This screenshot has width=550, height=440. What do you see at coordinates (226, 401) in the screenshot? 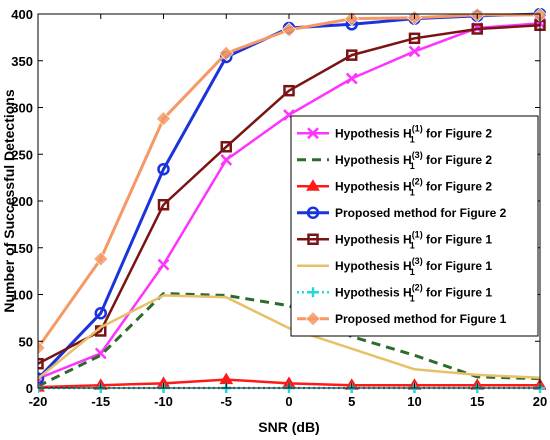
I see `x-tick-label: -5` at bounding box center [226, 401].